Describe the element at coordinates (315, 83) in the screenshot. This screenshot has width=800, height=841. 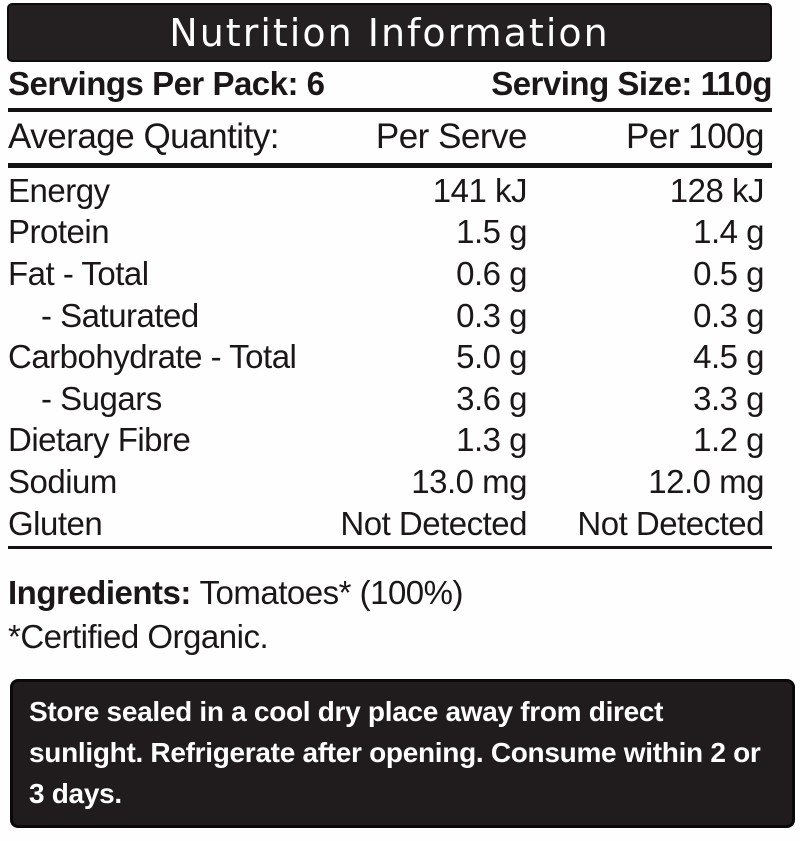
I see `servings-per-pack-value: 6` at that location.